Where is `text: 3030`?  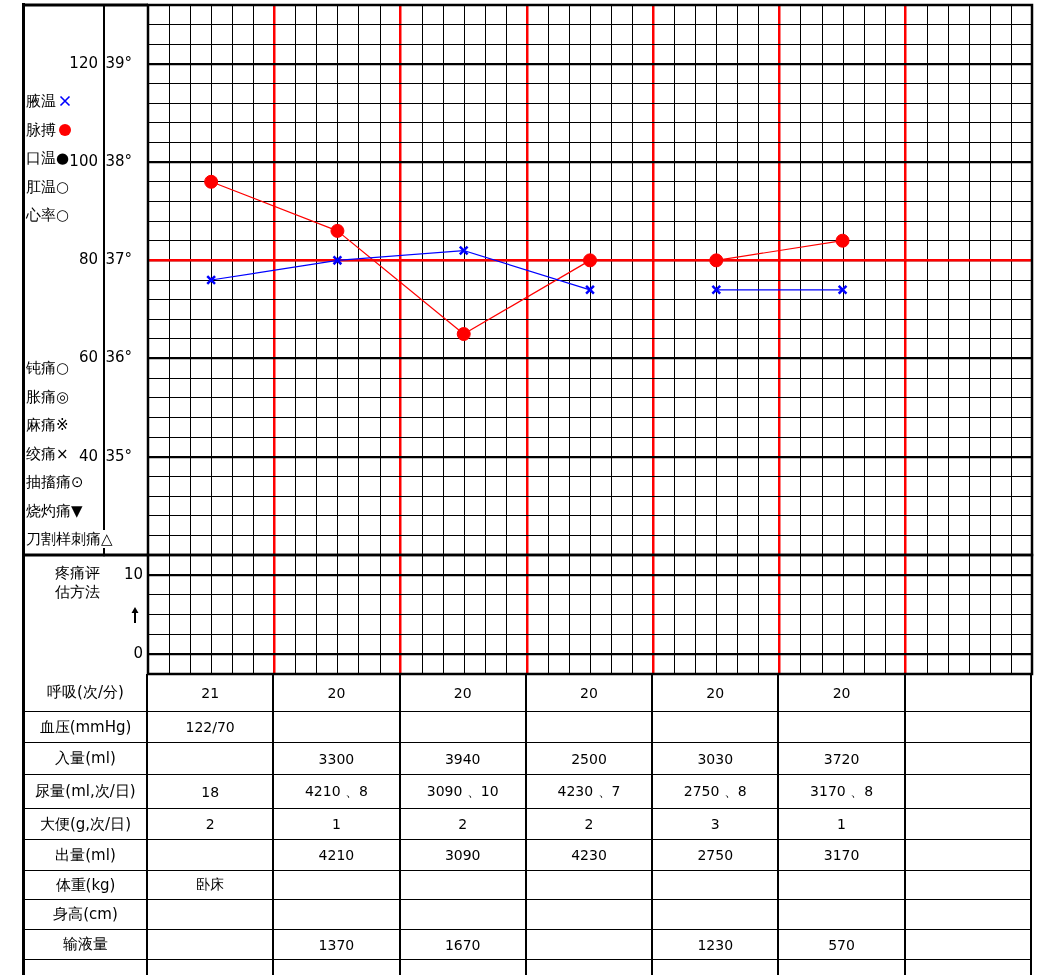 text: 3030 is located at coordinates (715, 758).